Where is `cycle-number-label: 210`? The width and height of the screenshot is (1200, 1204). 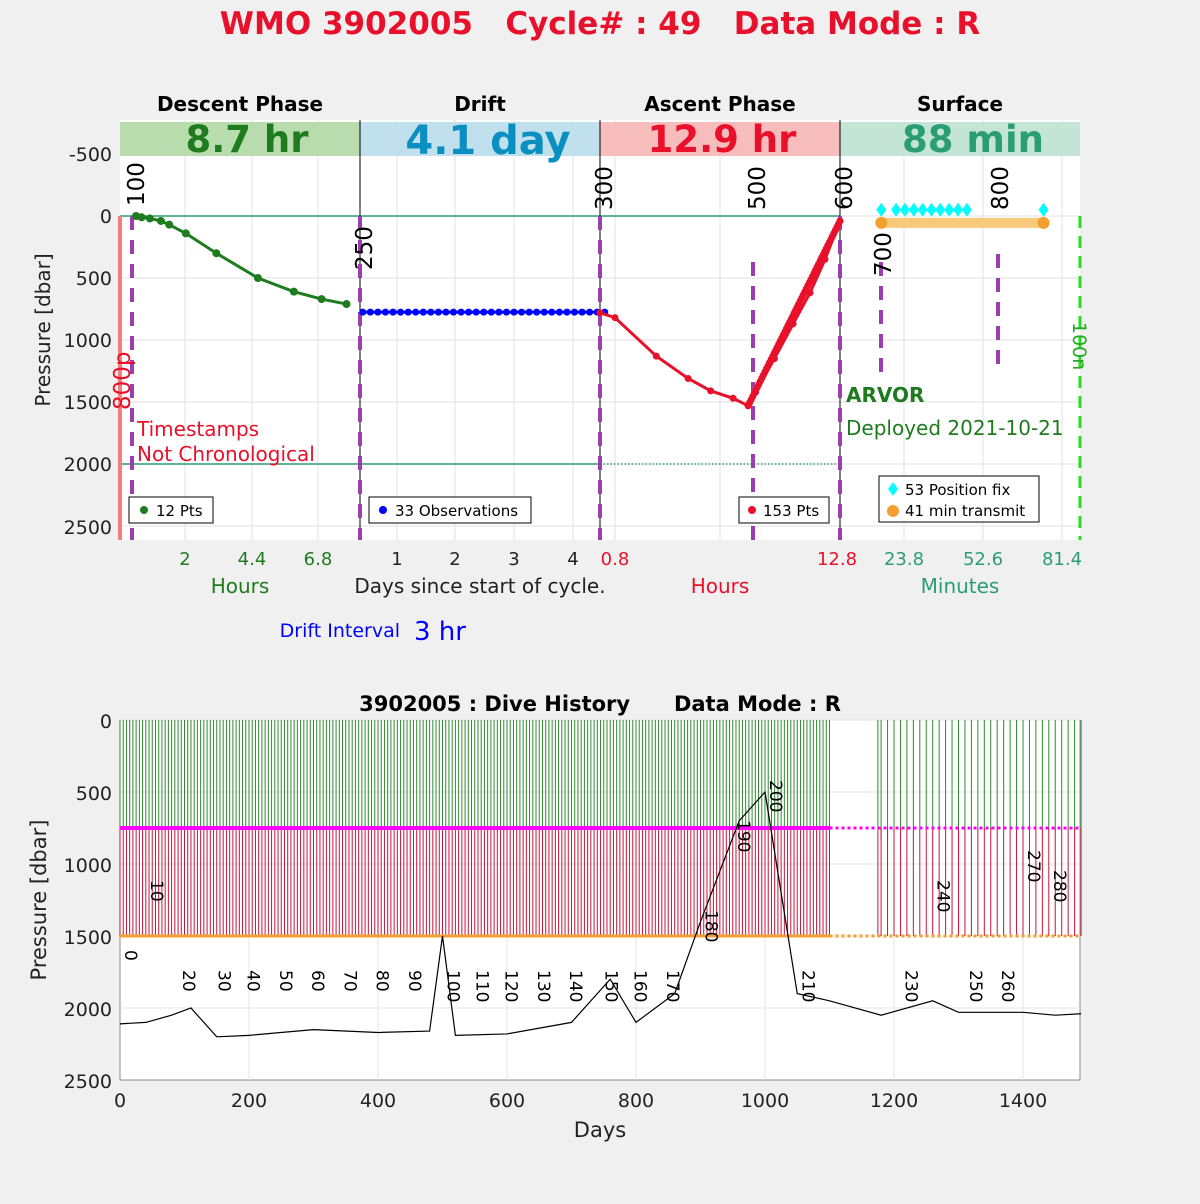 cycle-number-label: 210 is located at coordinates (807, 986).